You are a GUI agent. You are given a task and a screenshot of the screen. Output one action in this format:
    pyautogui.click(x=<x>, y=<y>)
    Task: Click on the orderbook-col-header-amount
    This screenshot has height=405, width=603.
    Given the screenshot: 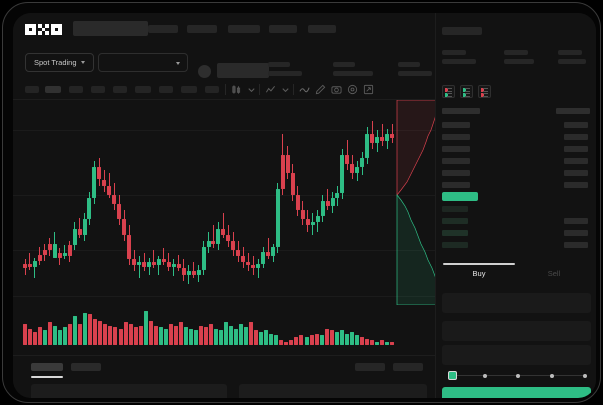 What is the action you would take?
    pyautogui.click(x=573, y=111)
    